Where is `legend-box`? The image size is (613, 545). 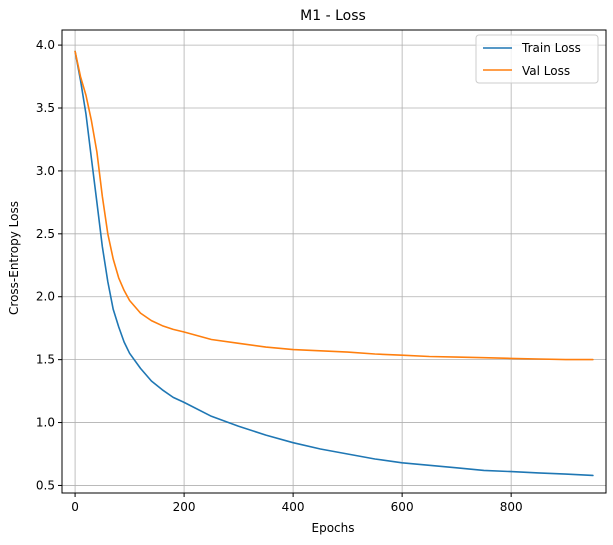 legend-box is located at coordinates (537, 59).